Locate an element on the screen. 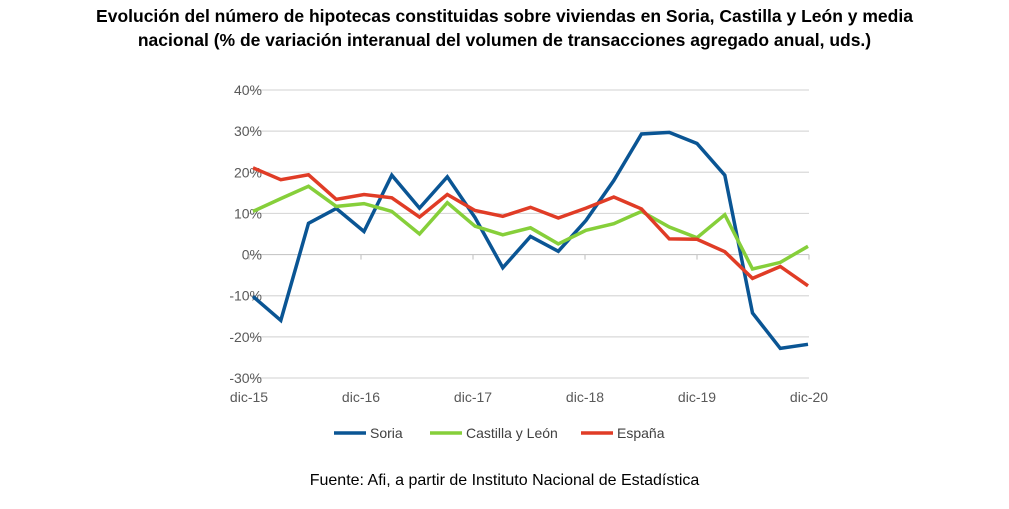 This screenshot has width=1009, height=509. legend-label: Castilla y León is located at coordinates (512, 433).